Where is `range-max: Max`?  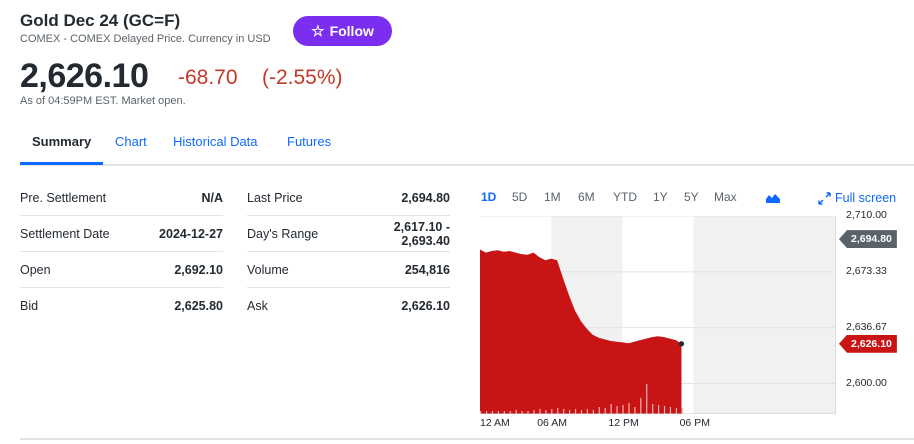 range-max: Max is located at coordinates (725, 197).